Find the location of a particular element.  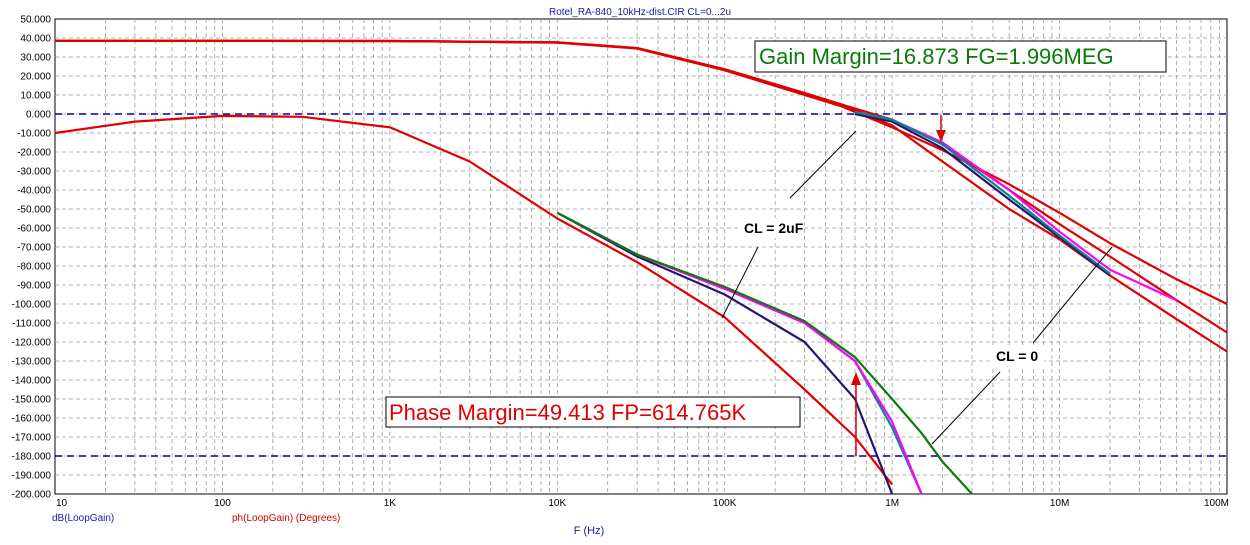

x-tick-label: 10 is located at coordinates (62, 503).